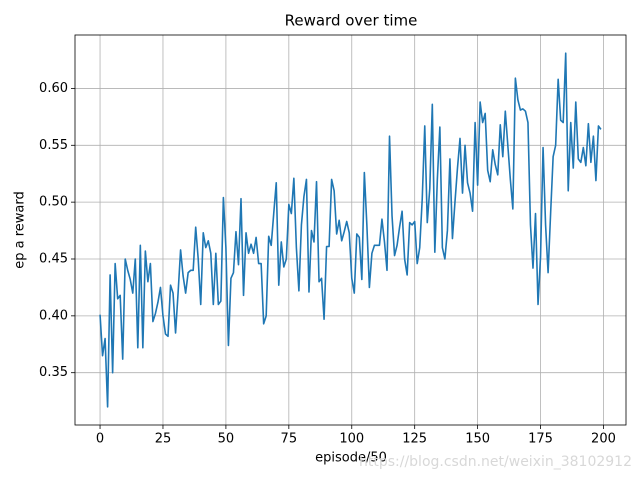  What do you see at coordinates (20, 230) in the screenshot?
I see `y-axis-label: ep a reward` at bounding box center [20, 230].